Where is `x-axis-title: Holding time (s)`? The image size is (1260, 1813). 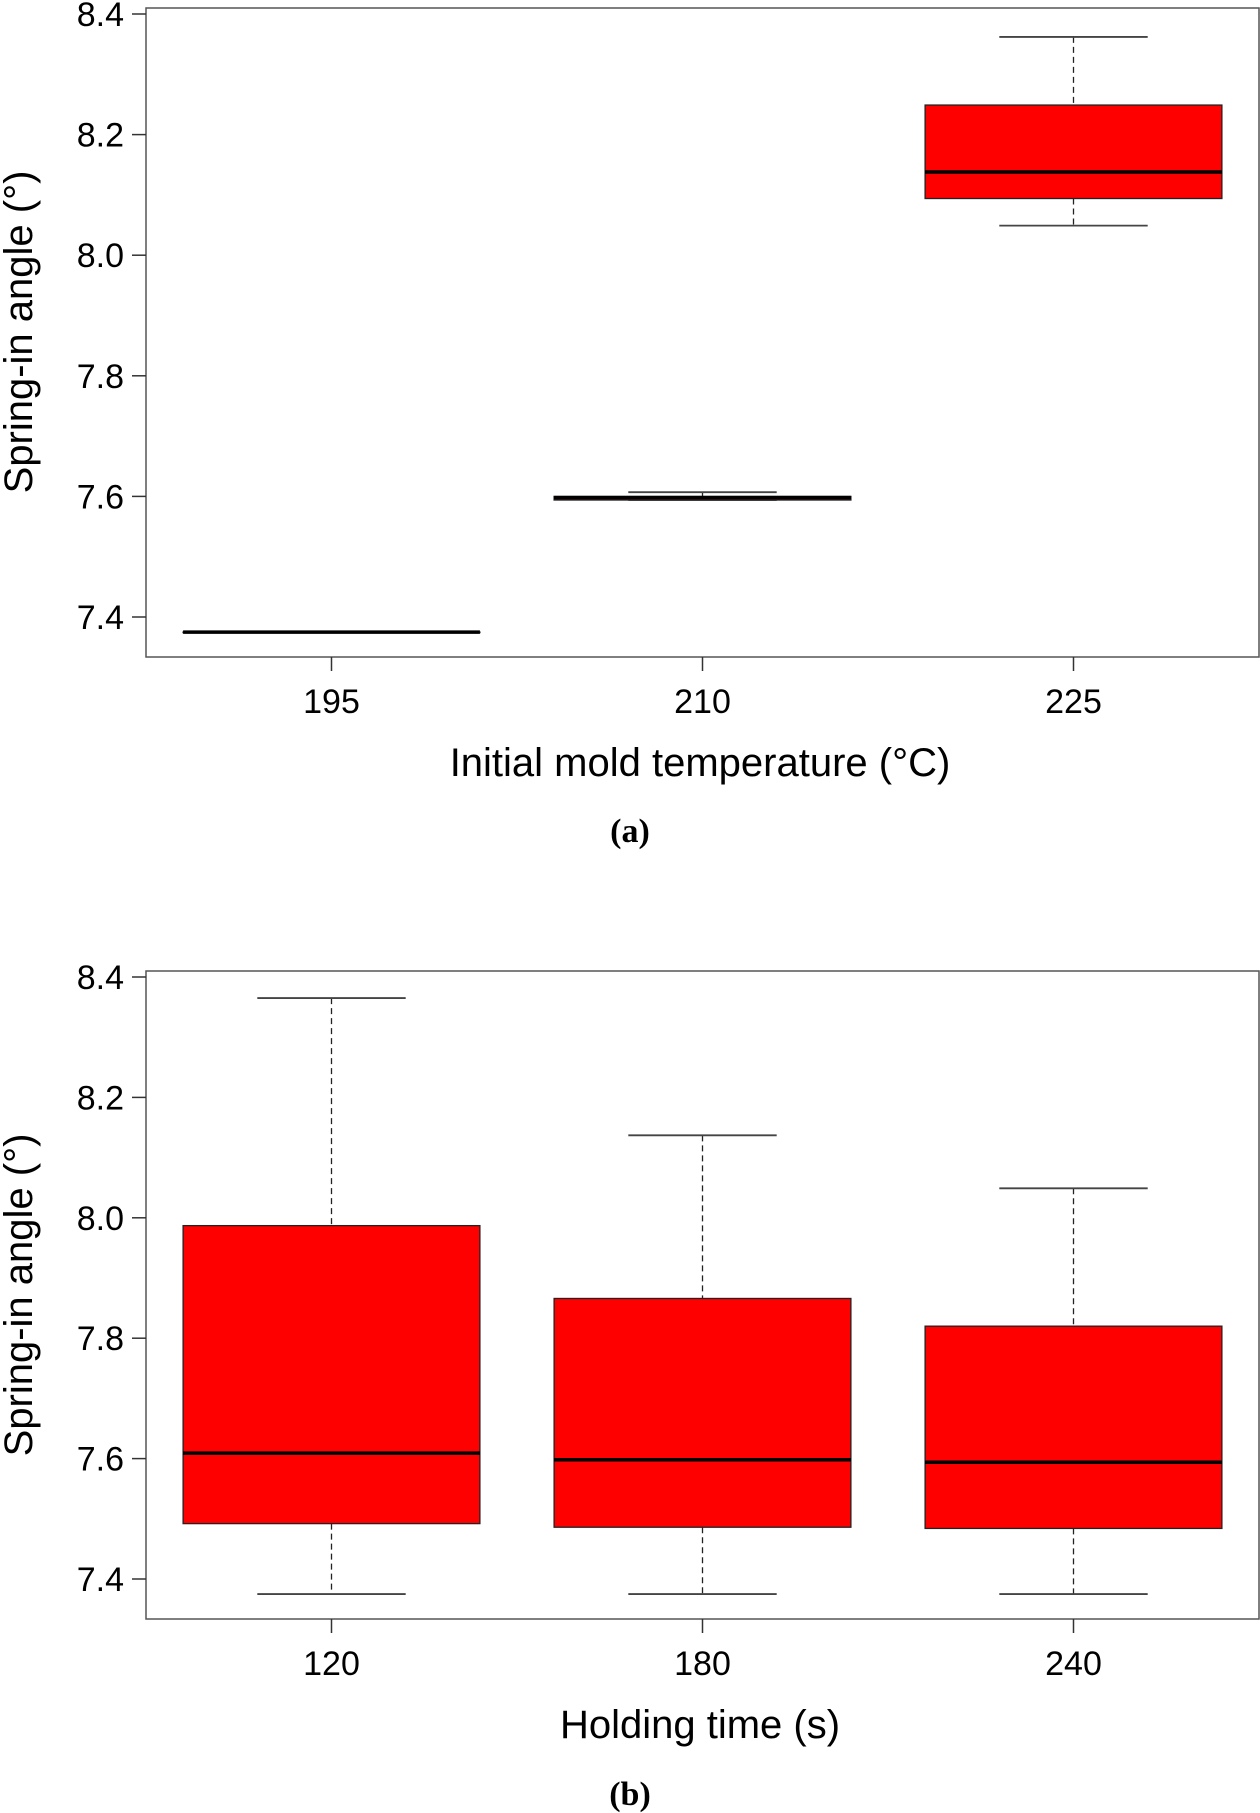
x-axis-title: Holding time (s) is located at coordinates (700, 1725).